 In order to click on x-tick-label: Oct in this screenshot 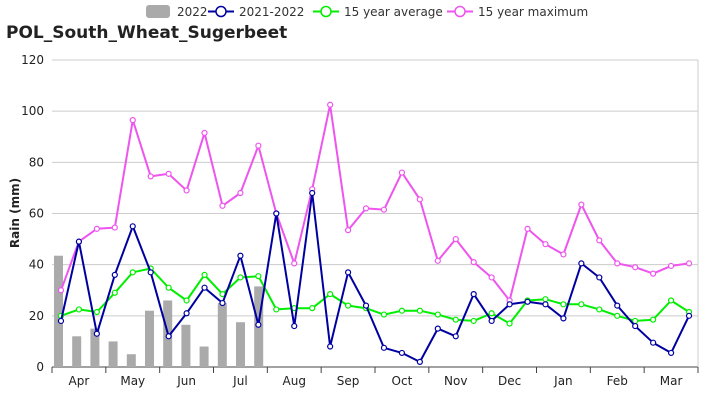, I will do `click(402, 381)`.